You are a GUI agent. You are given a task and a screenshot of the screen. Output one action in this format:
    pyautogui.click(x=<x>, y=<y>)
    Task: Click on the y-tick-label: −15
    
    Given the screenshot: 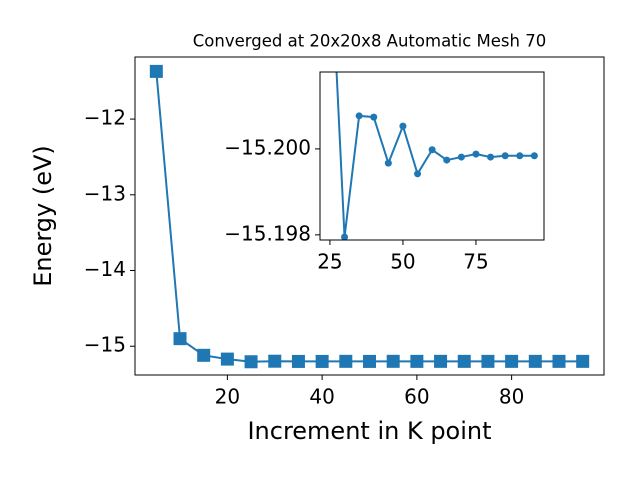 What is the action you would take?
    pyautogui.click(x=105, y=345)
    